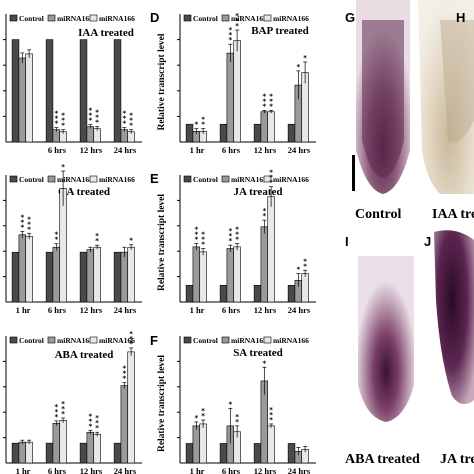  What do you see at coordinates (383, 99) in the screenshot?
I see `root-stele-control` at bounding box center [383, 99].